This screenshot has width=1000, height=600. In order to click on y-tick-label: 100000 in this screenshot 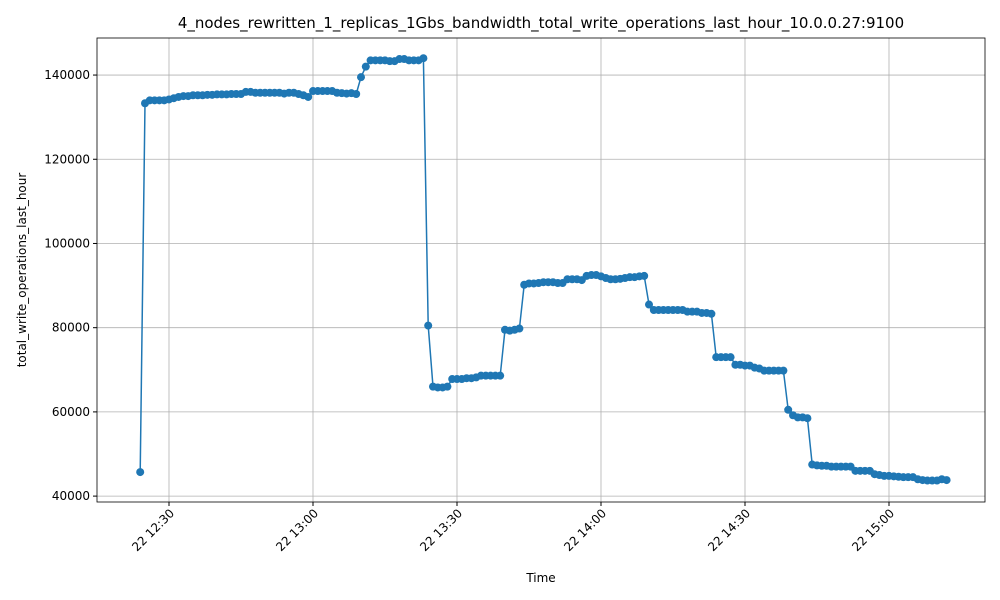, I will do `click(67, 243)`.